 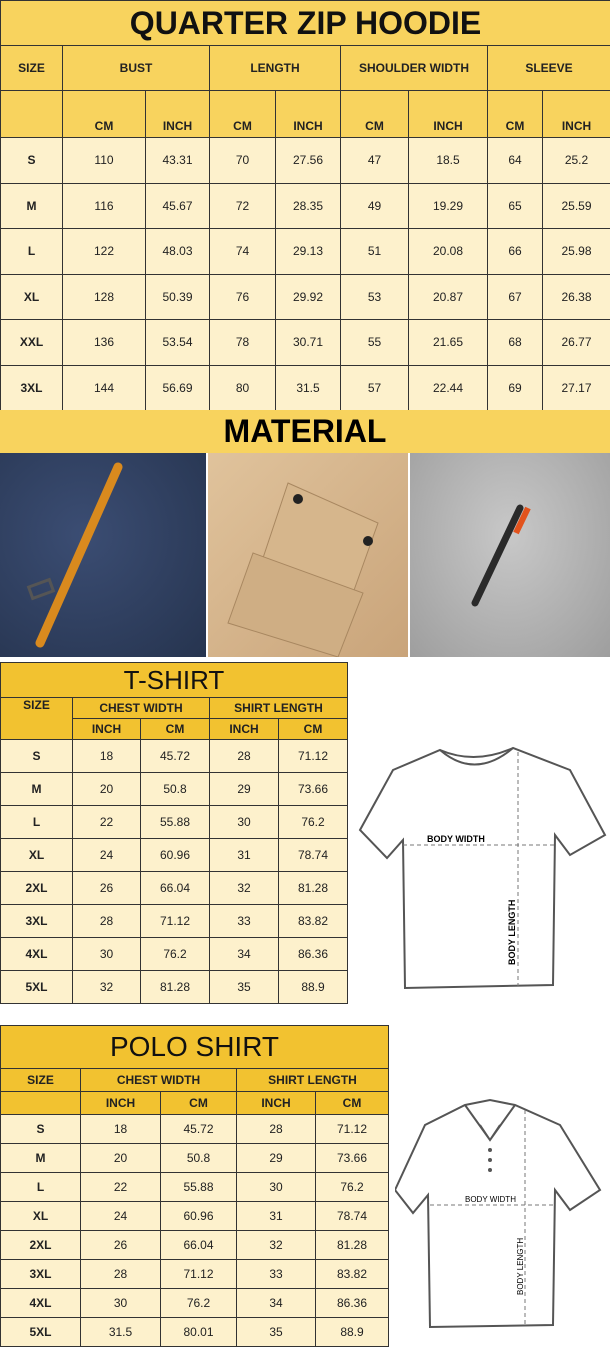 What do you see at coordinates (120, 1245) in the screenshot?
I see `value-cell: 26` at bounding box center [120, 1245].